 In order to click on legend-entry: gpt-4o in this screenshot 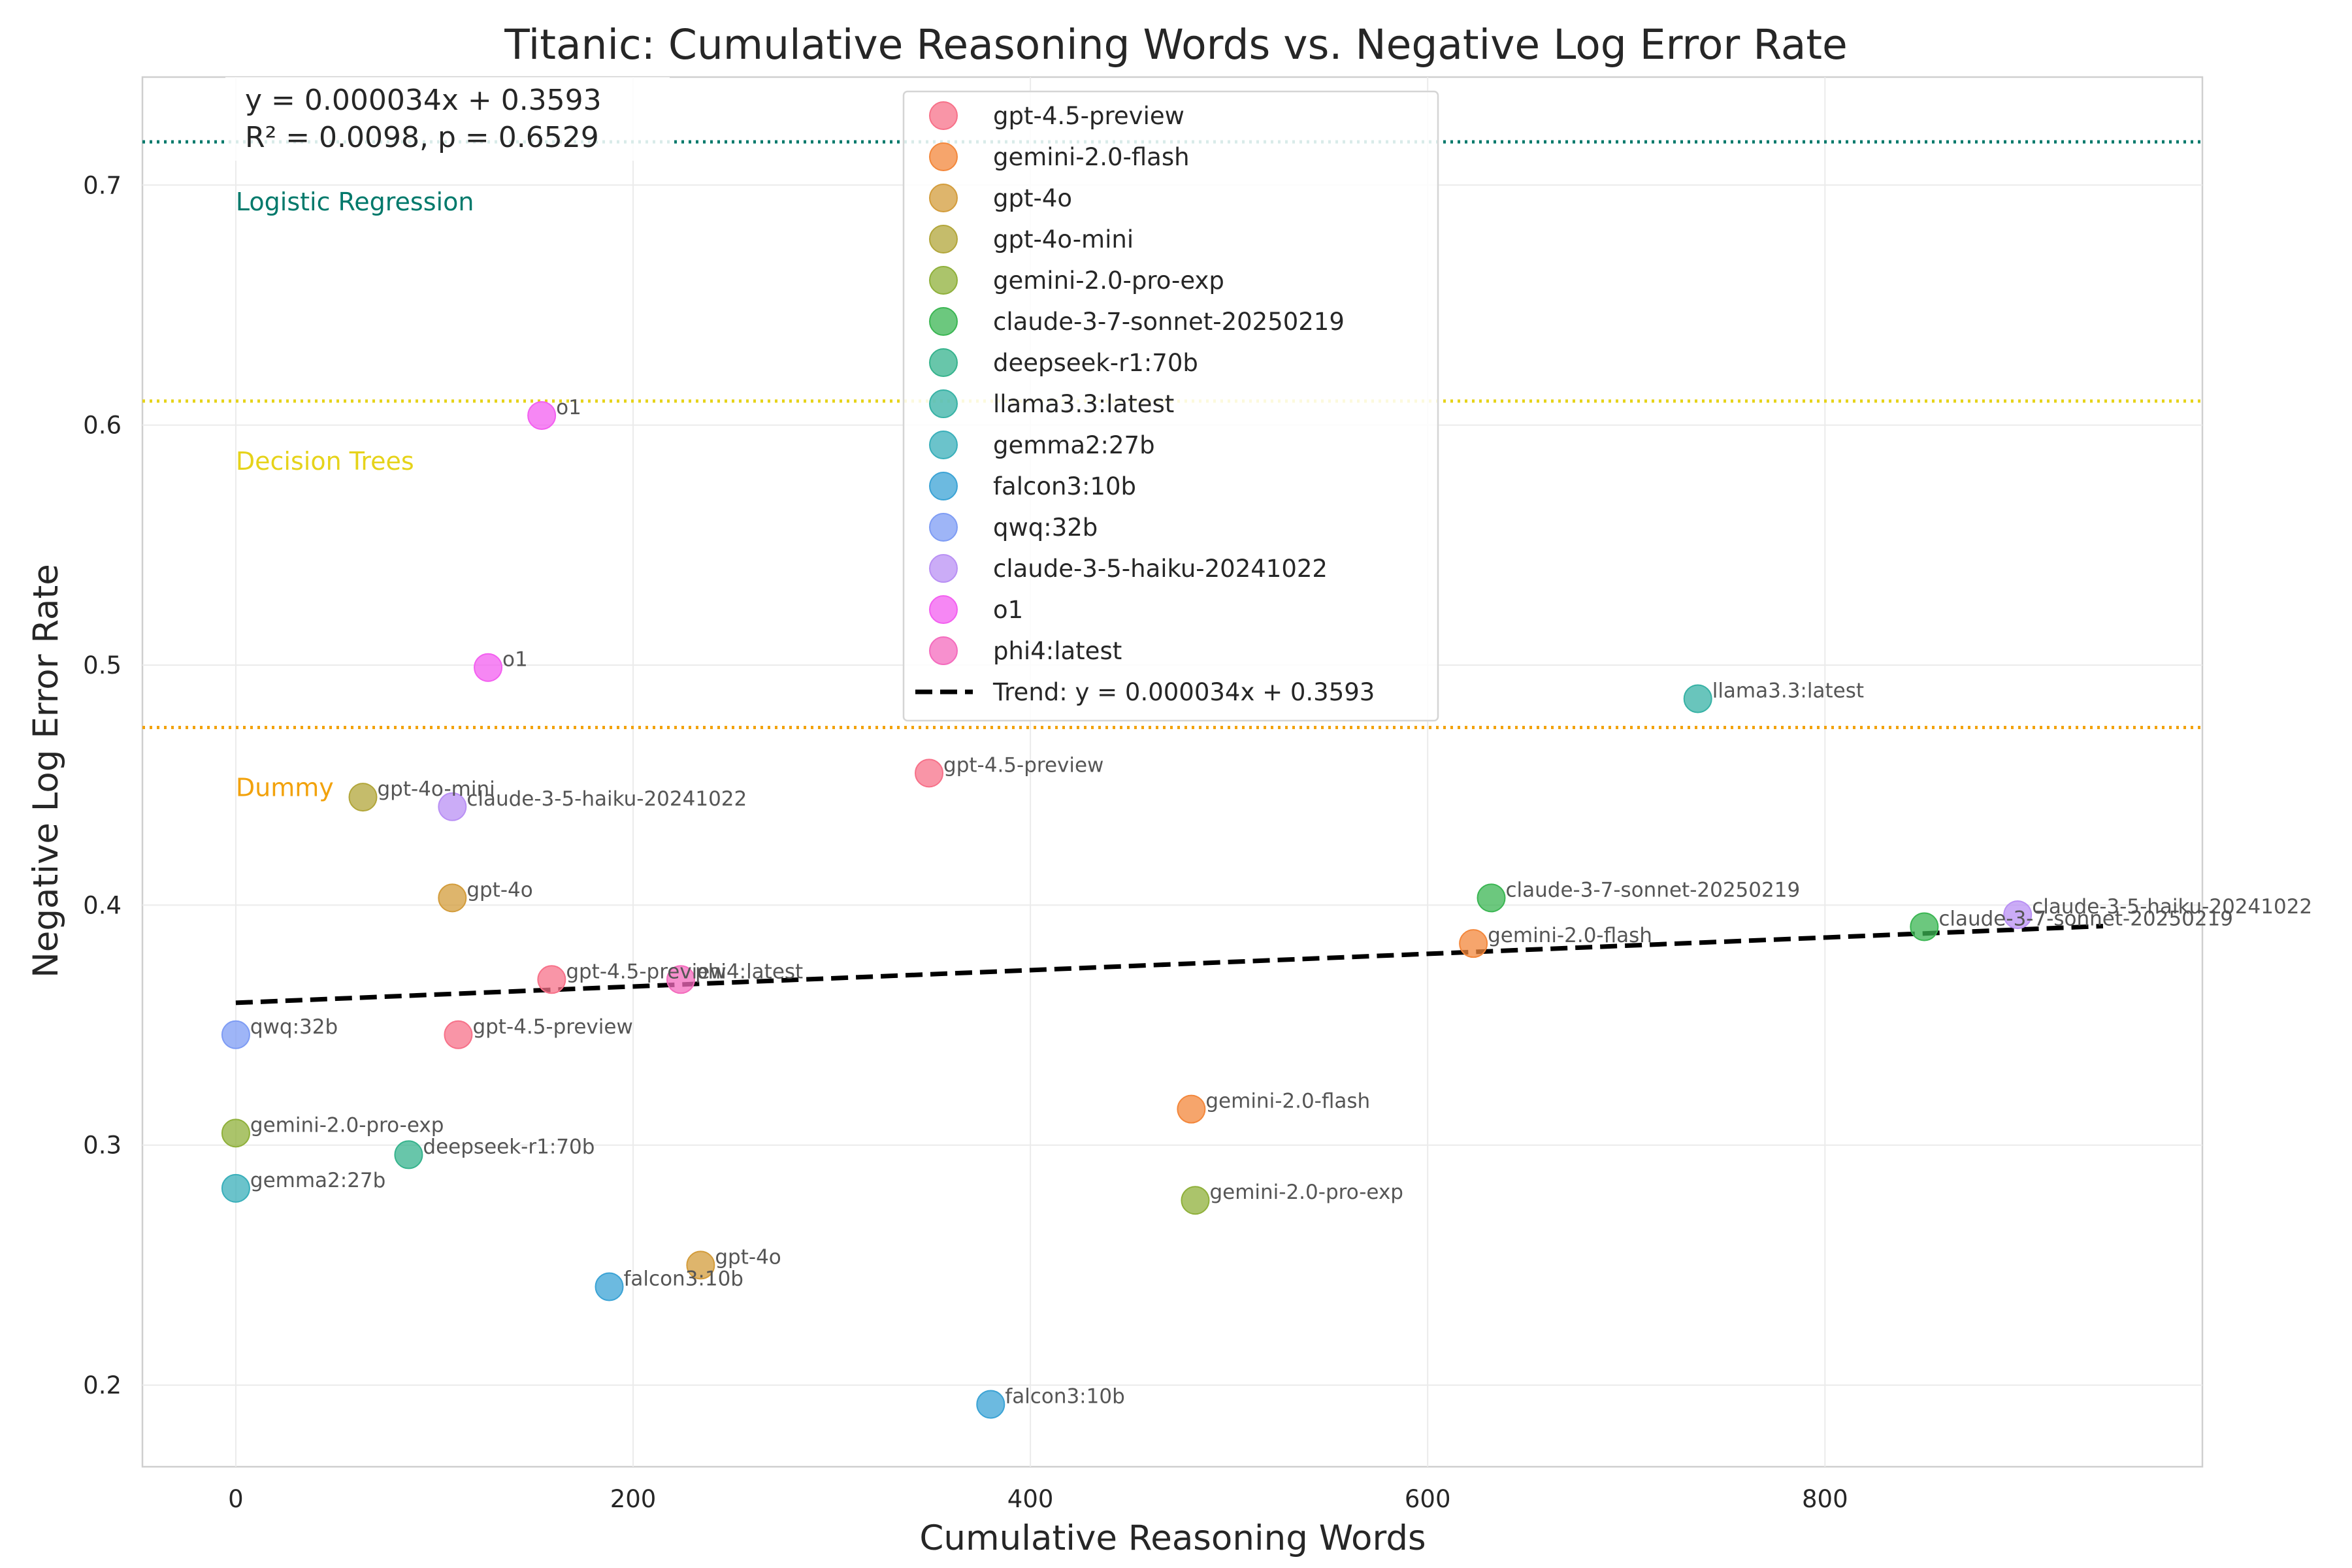, I will do `click(1032, 198)`.